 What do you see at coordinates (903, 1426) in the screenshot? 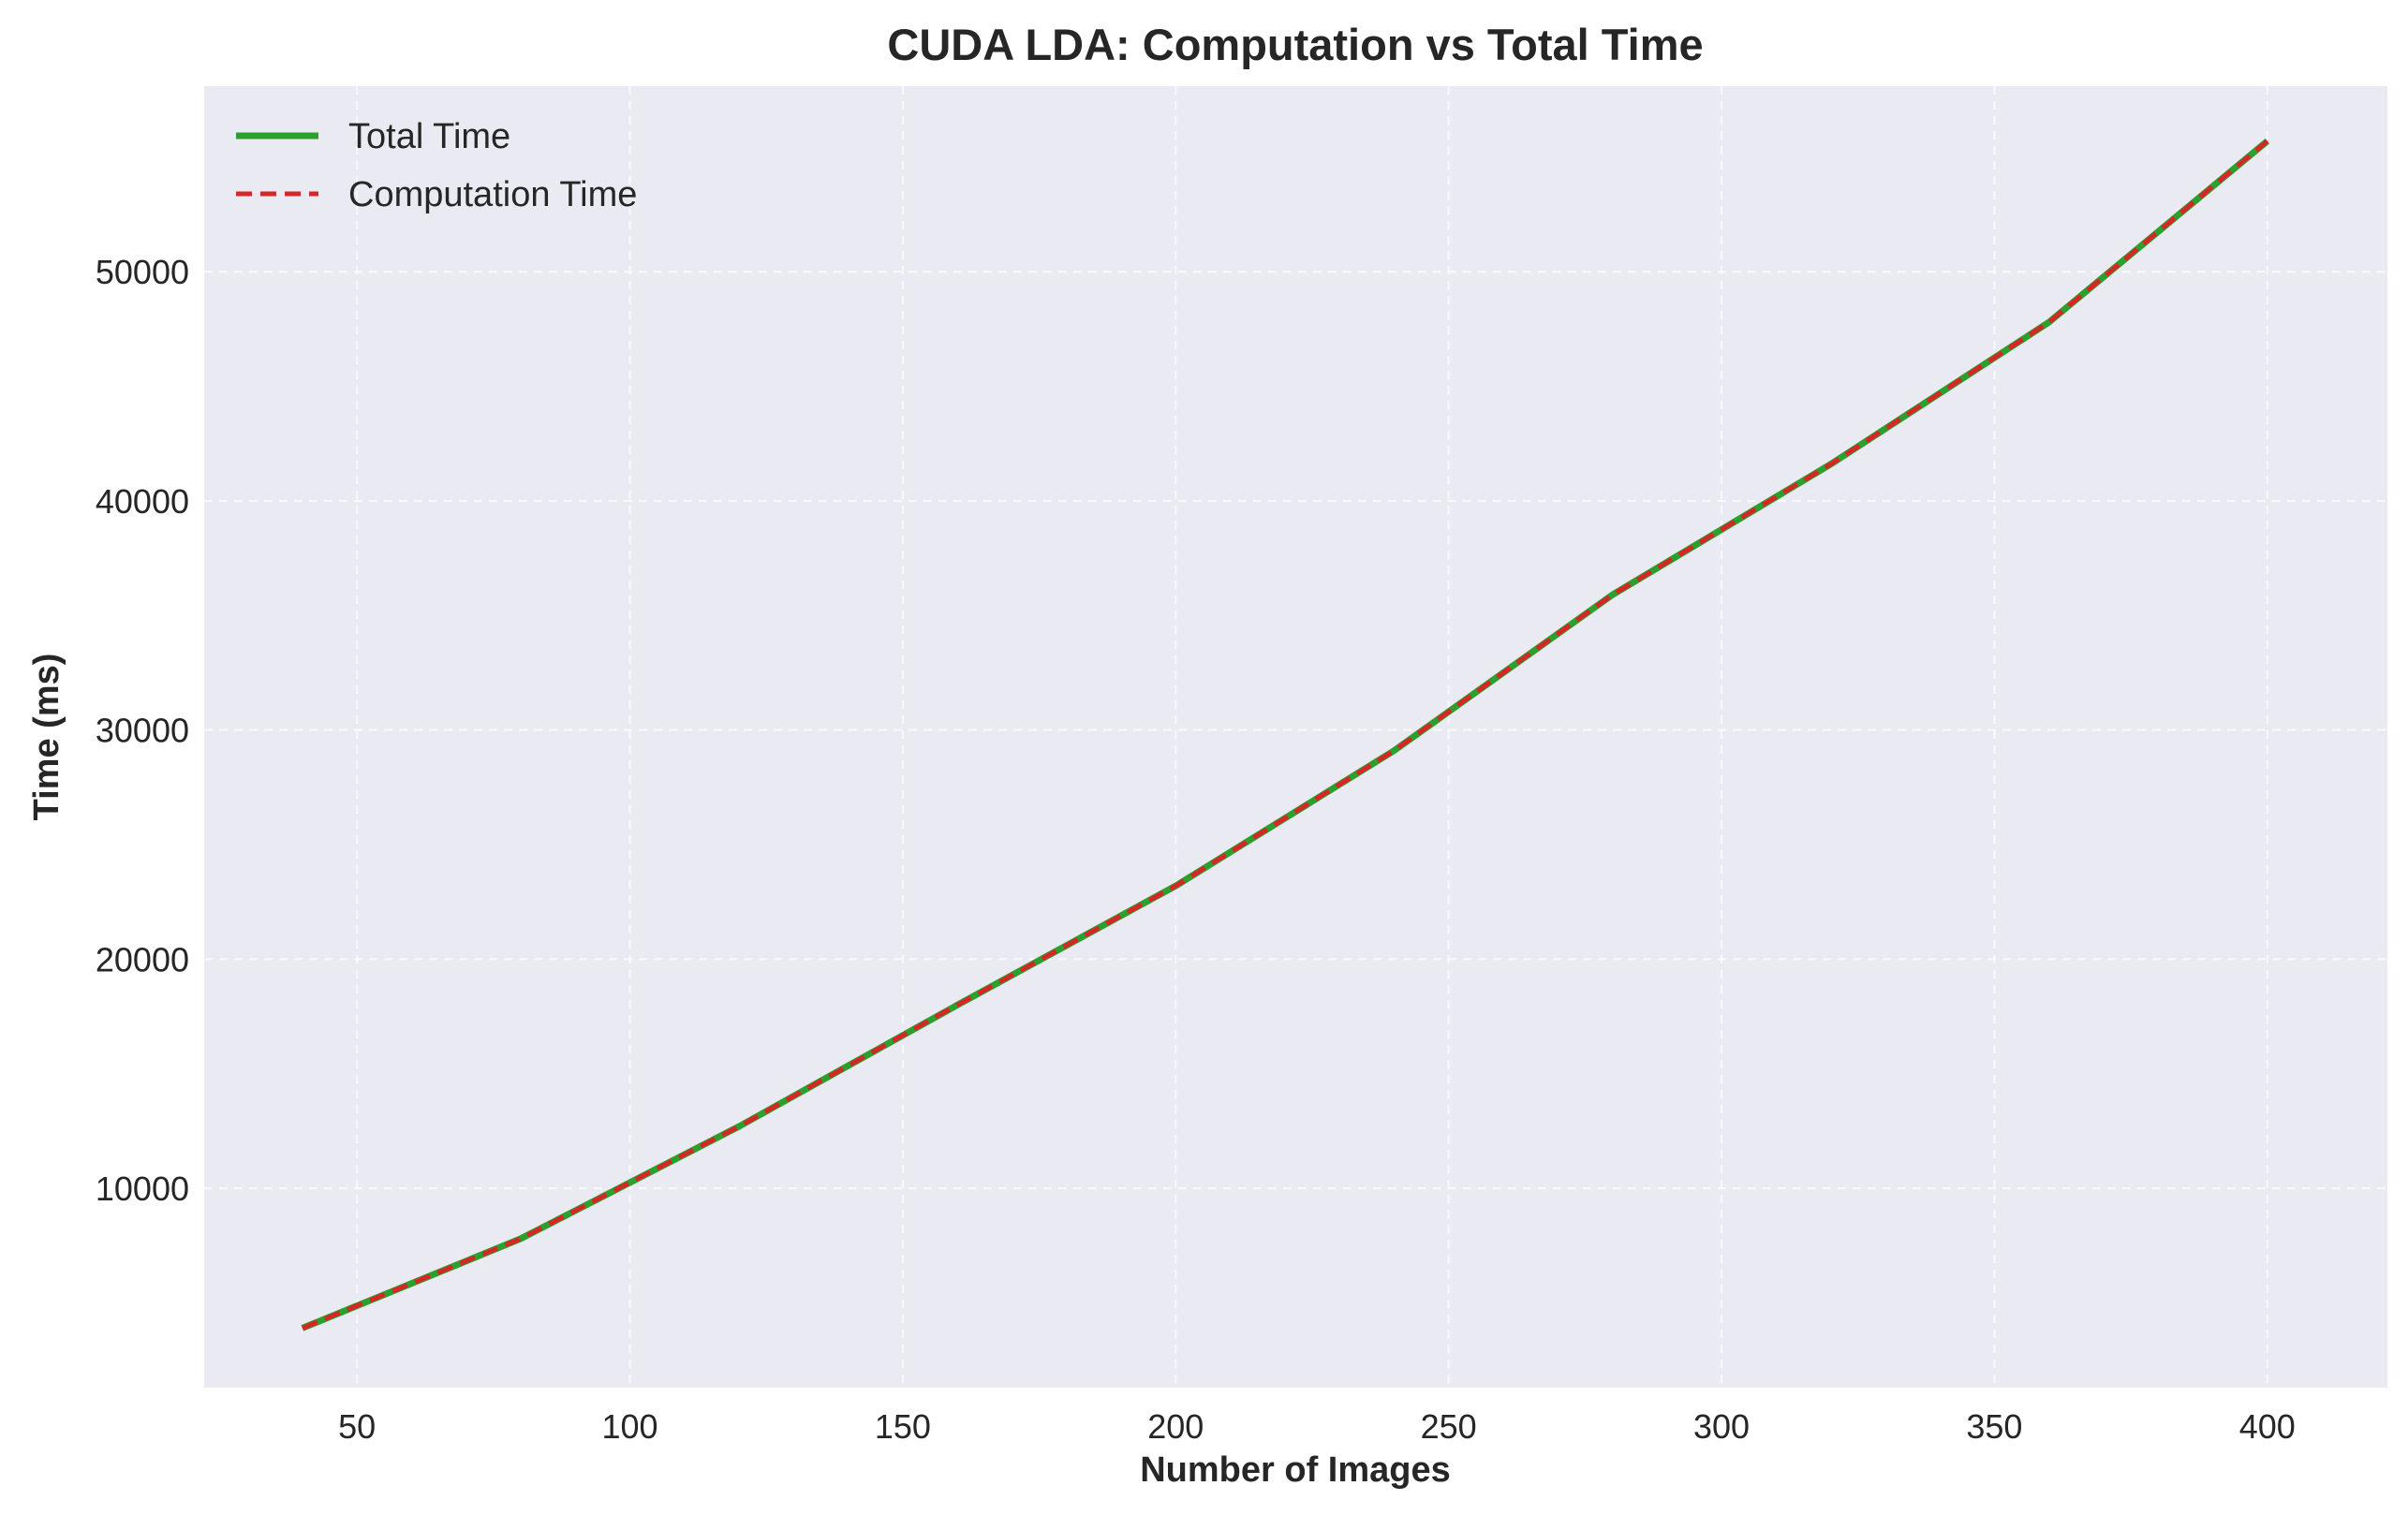
I see `x-tick-label: 150` at bounding box center [903, 1426].